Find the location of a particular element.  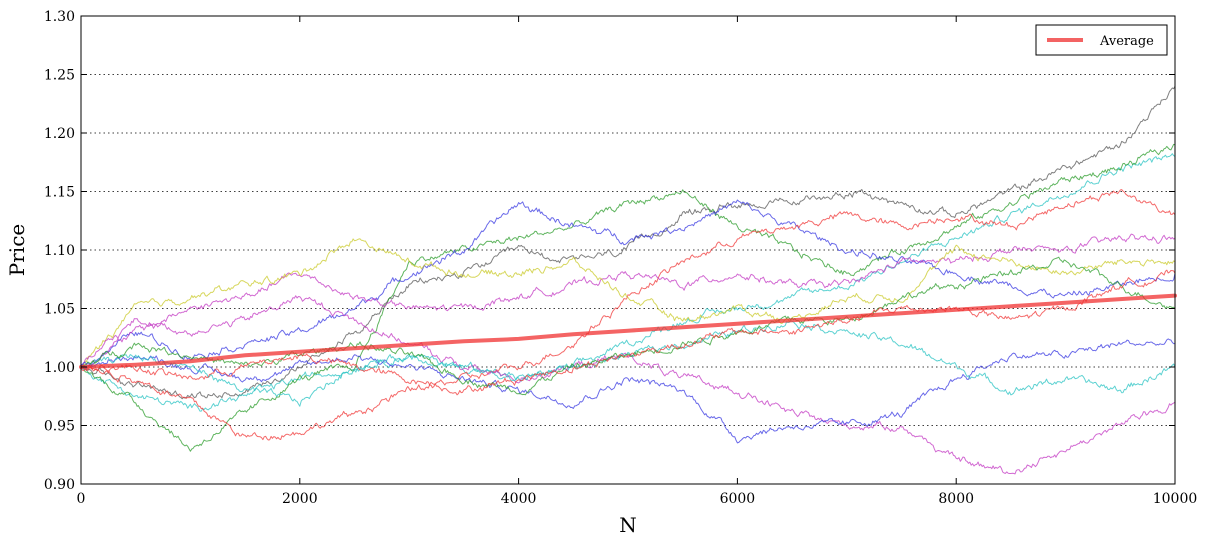

y-tick-label: 0.95 is located at coordinates (59, 427).